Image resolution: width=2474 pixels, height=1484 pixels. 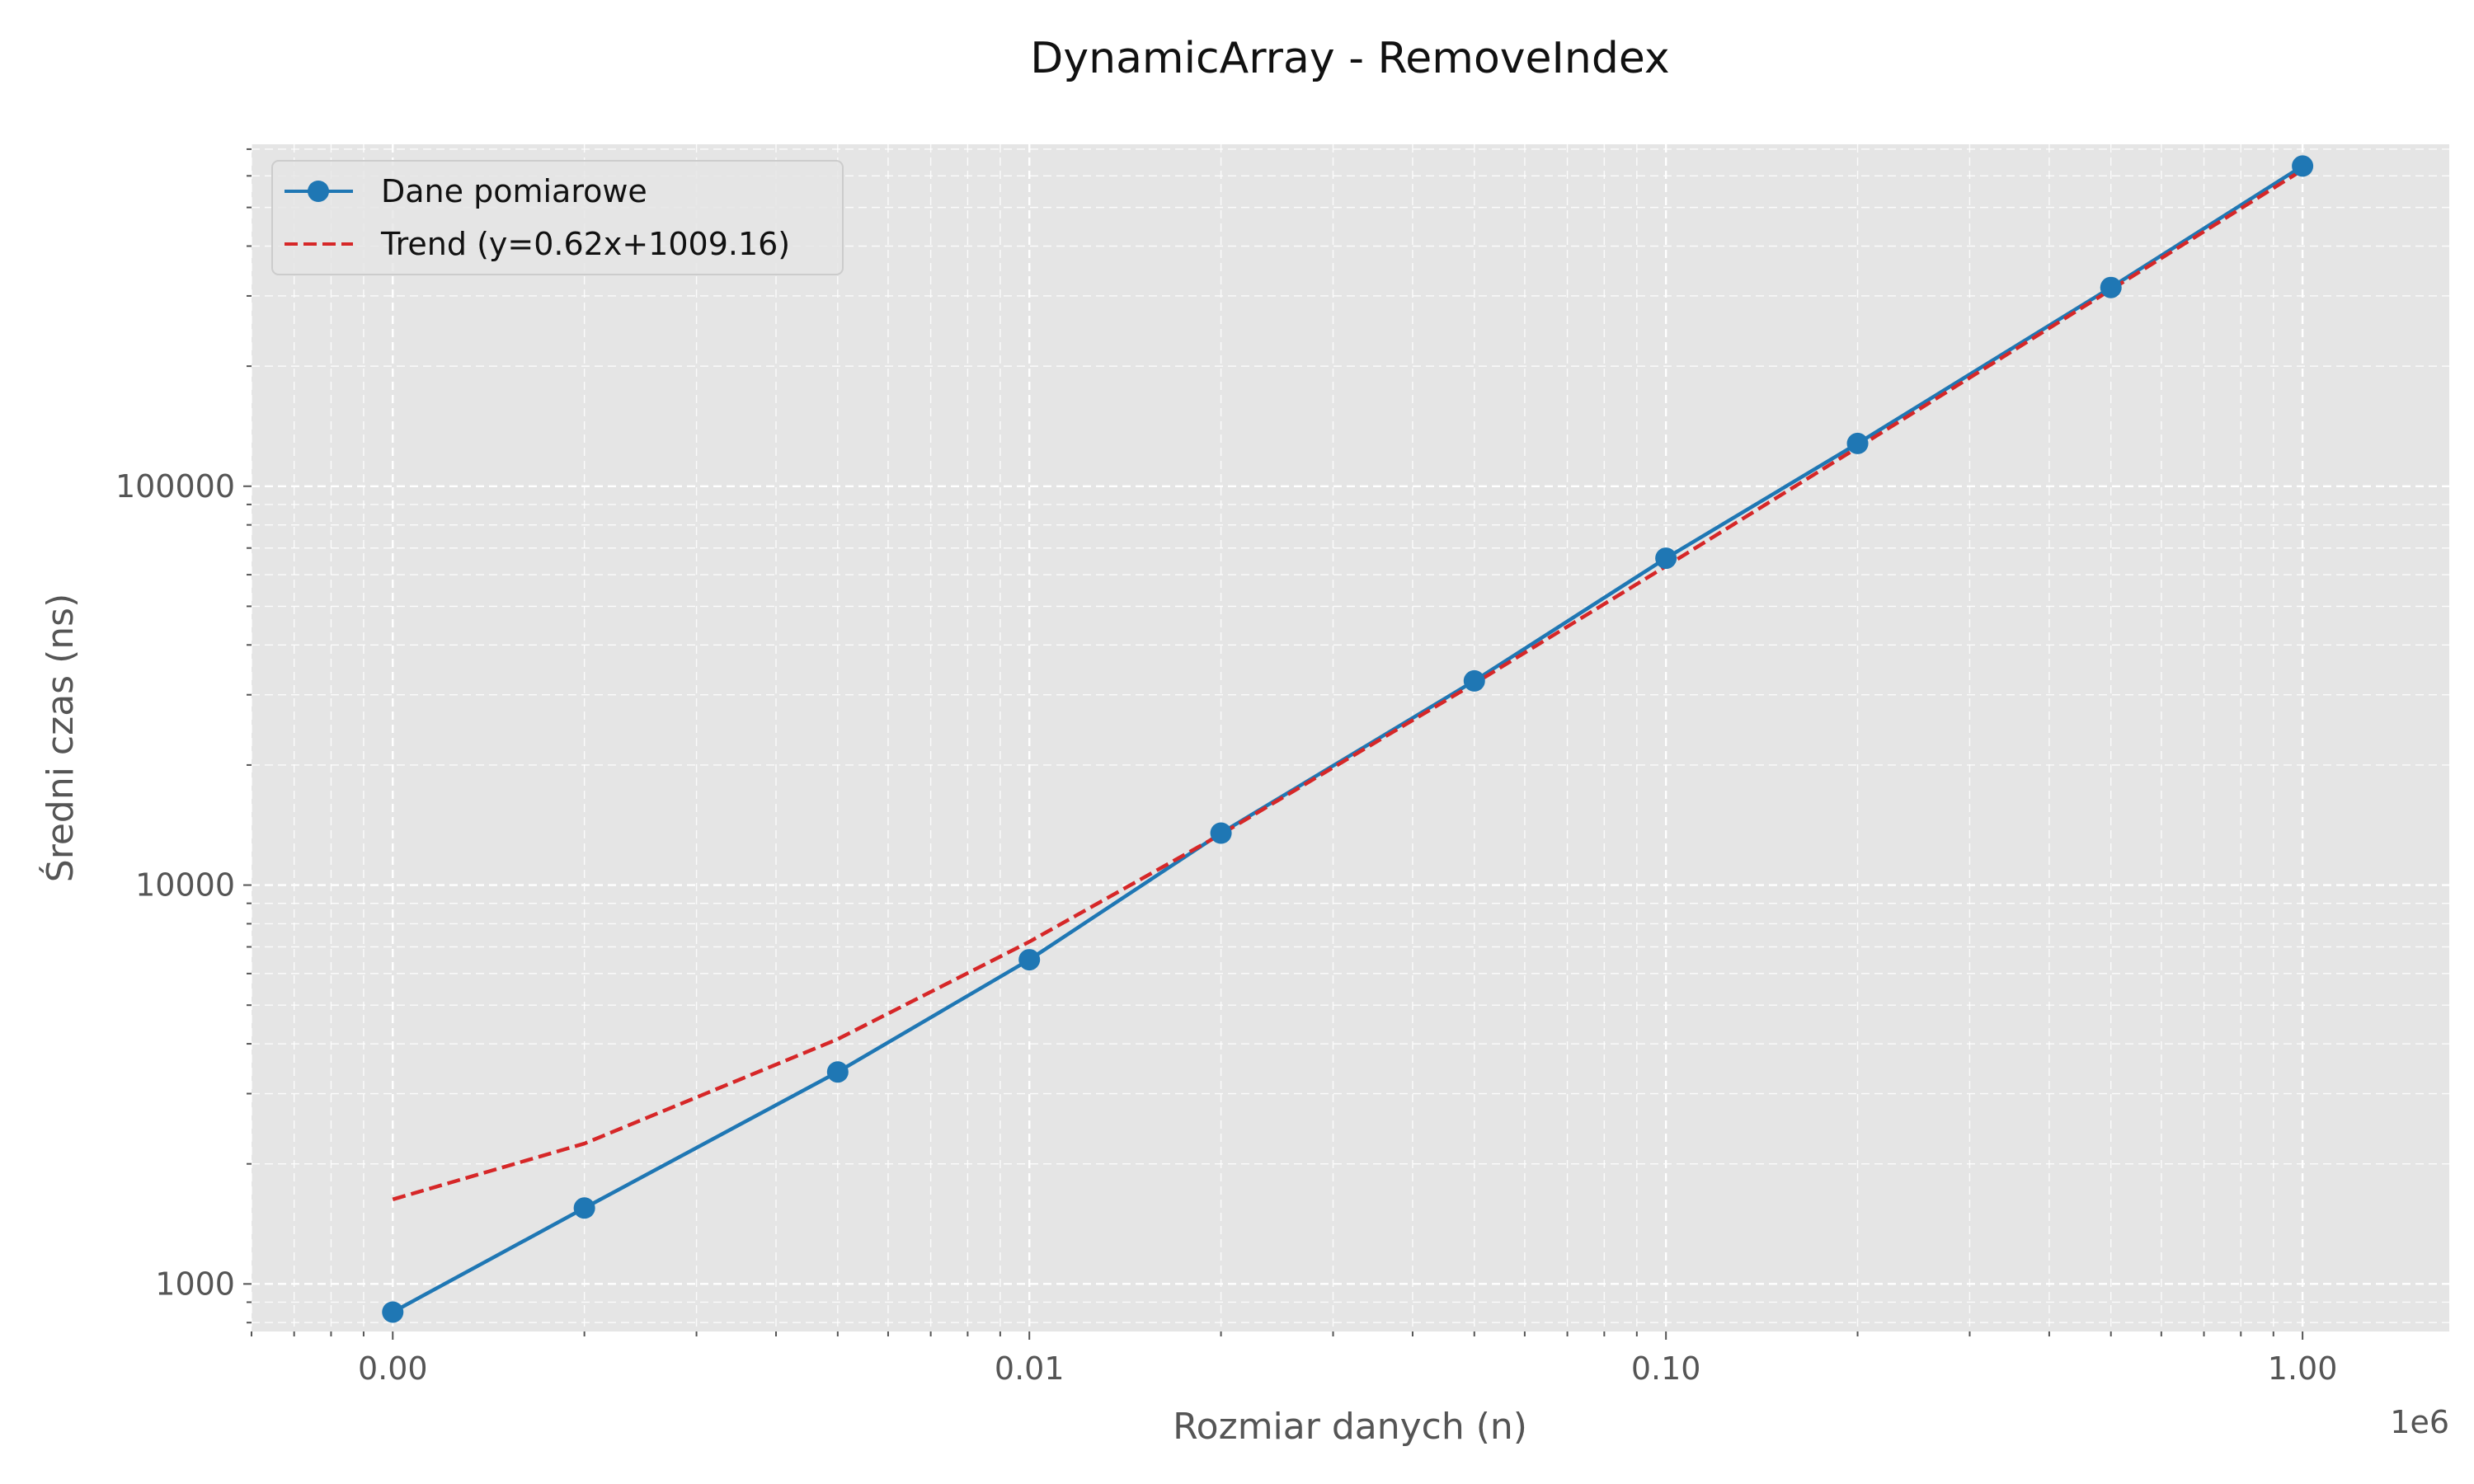 I want to click on y-tick-label: 100000, so click(x=175, y=486).